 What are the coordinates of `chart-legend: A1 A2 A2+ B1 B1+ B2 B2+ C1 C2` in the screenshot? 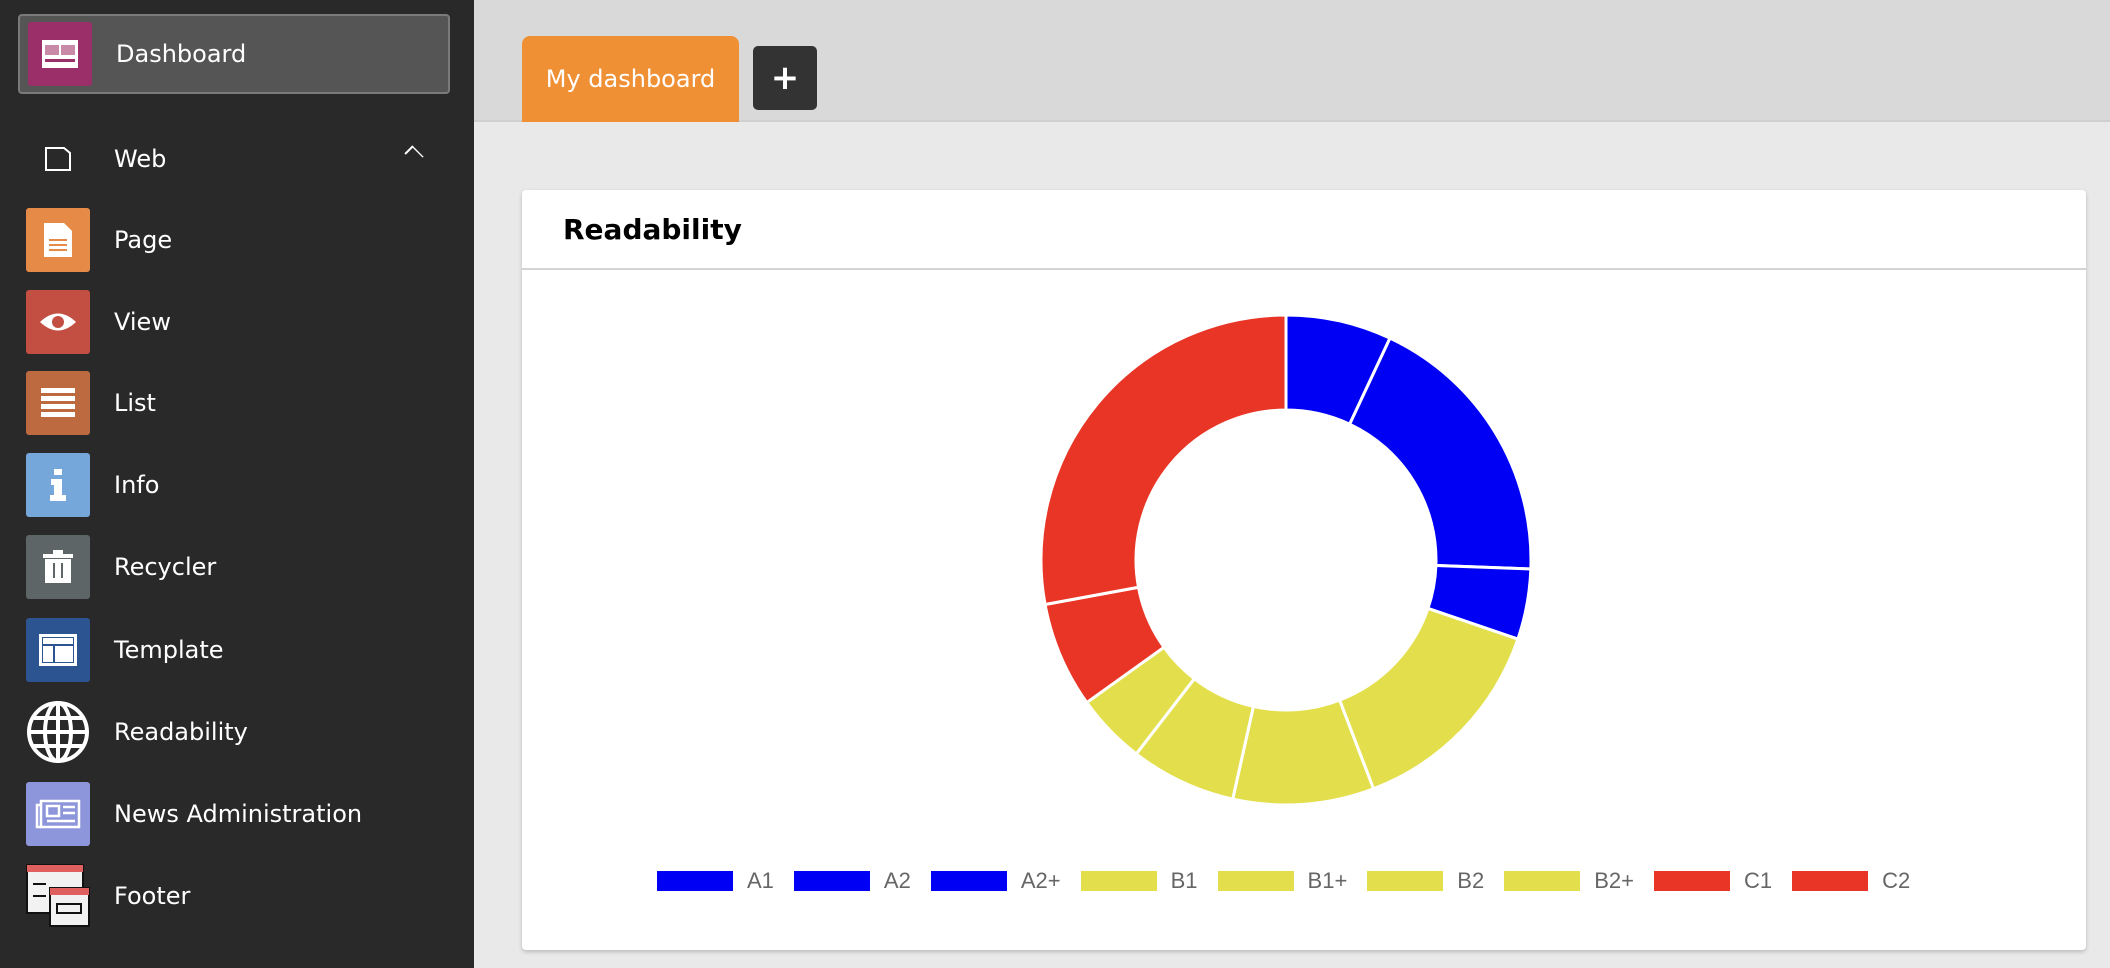 It's located at (1293, 881).